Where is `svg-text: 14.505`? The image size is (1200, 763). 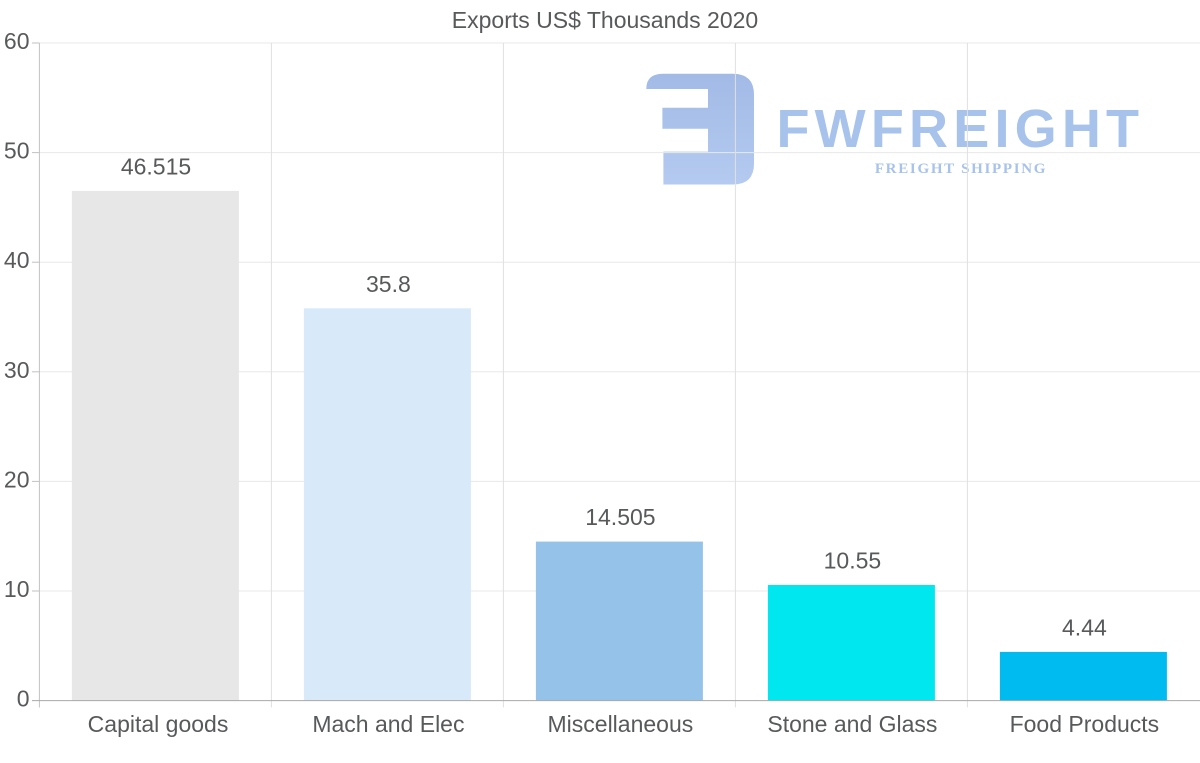 svg-text: 14.505 is located at coordinates (620, 517).